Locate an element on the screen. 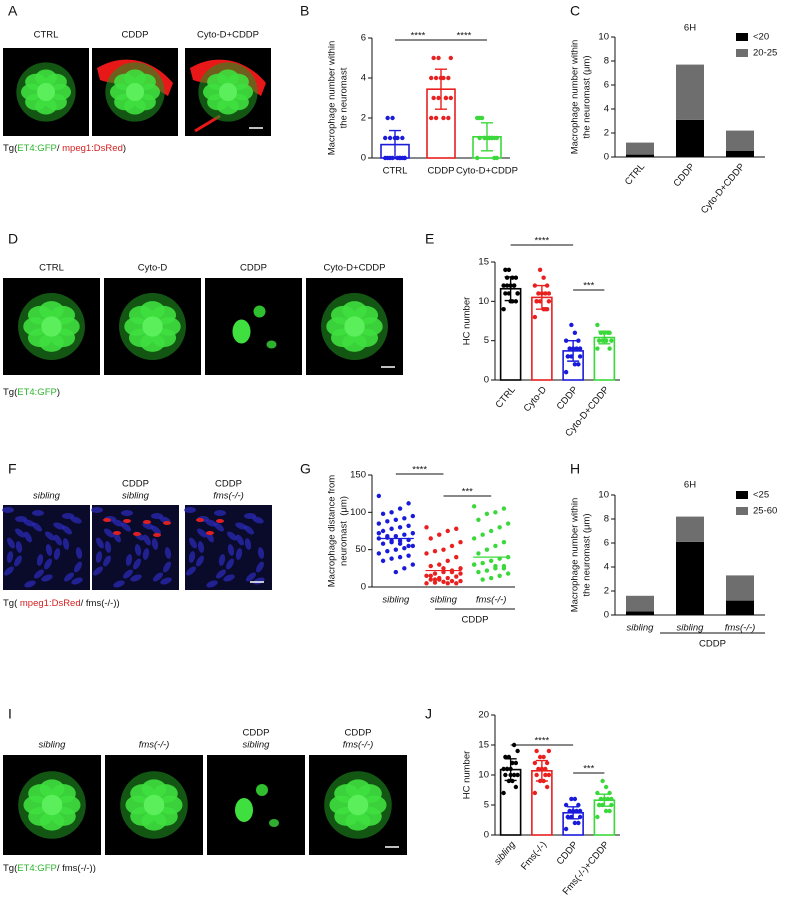  y-tick-label: 150 is located at coordinates (358, 475).